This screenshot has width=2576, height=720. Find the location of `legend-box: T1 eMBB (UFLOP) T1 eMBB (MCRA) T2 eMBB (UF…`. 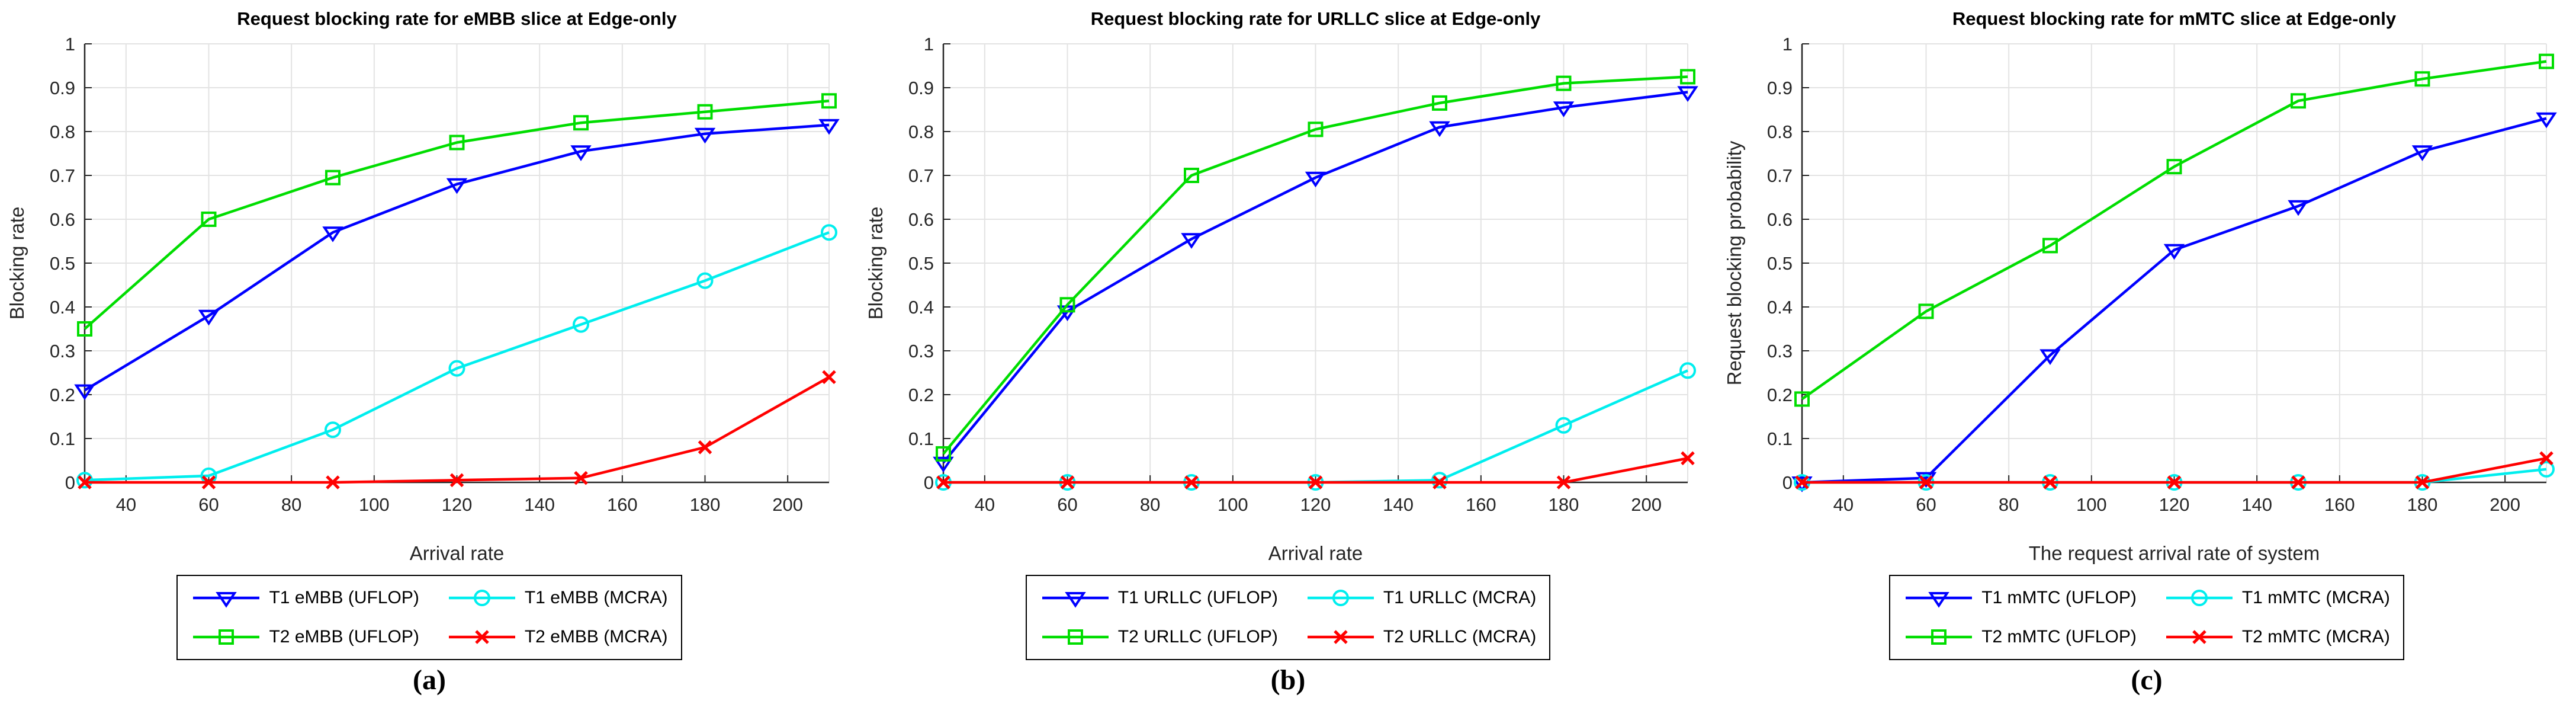

legend-box: T1 eMBB (UFLOP) T1 eMBB (MCRA) T2 eMBB (UF… is located at coordinates (429, 617).